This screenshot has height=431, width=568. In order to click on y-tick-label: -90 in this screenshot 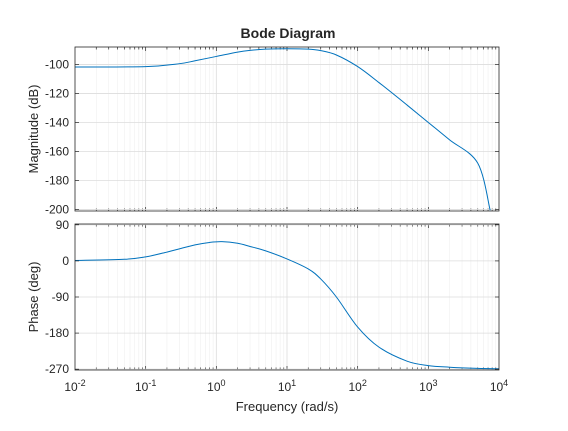, I will do `click(61, 297)`.